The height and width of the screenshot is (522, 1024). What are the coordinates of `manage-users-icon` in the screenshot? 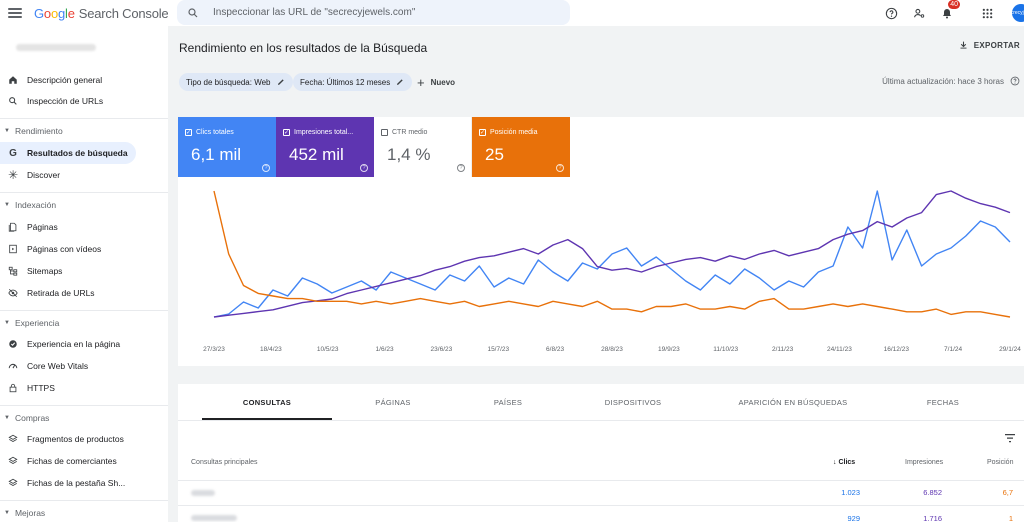 It's located at (919, 13).